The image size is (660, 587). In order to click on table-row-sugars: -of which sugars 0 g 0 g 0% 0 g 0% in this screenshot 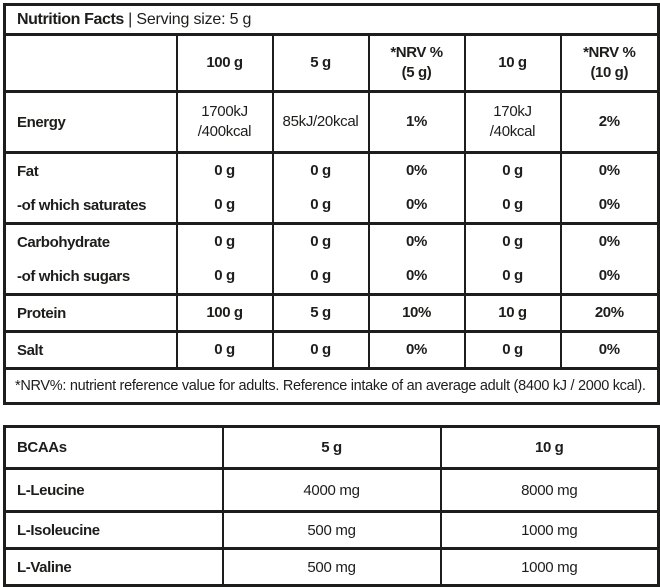, I will do `click(331, 277)`.